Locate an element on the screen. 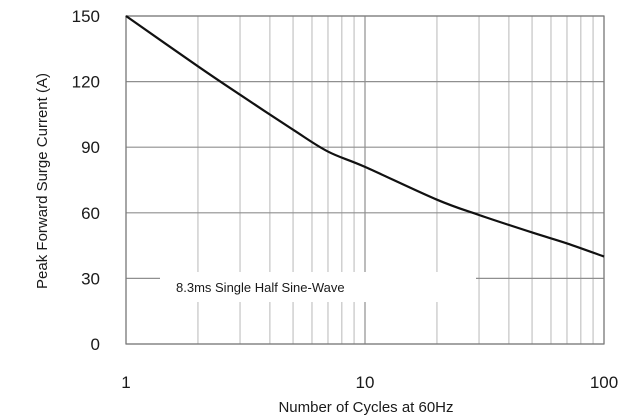 This screenshot has width=643, height=418. x-axis-title: Number of Cycles at 60Hz is located at coordinates (365, 407).